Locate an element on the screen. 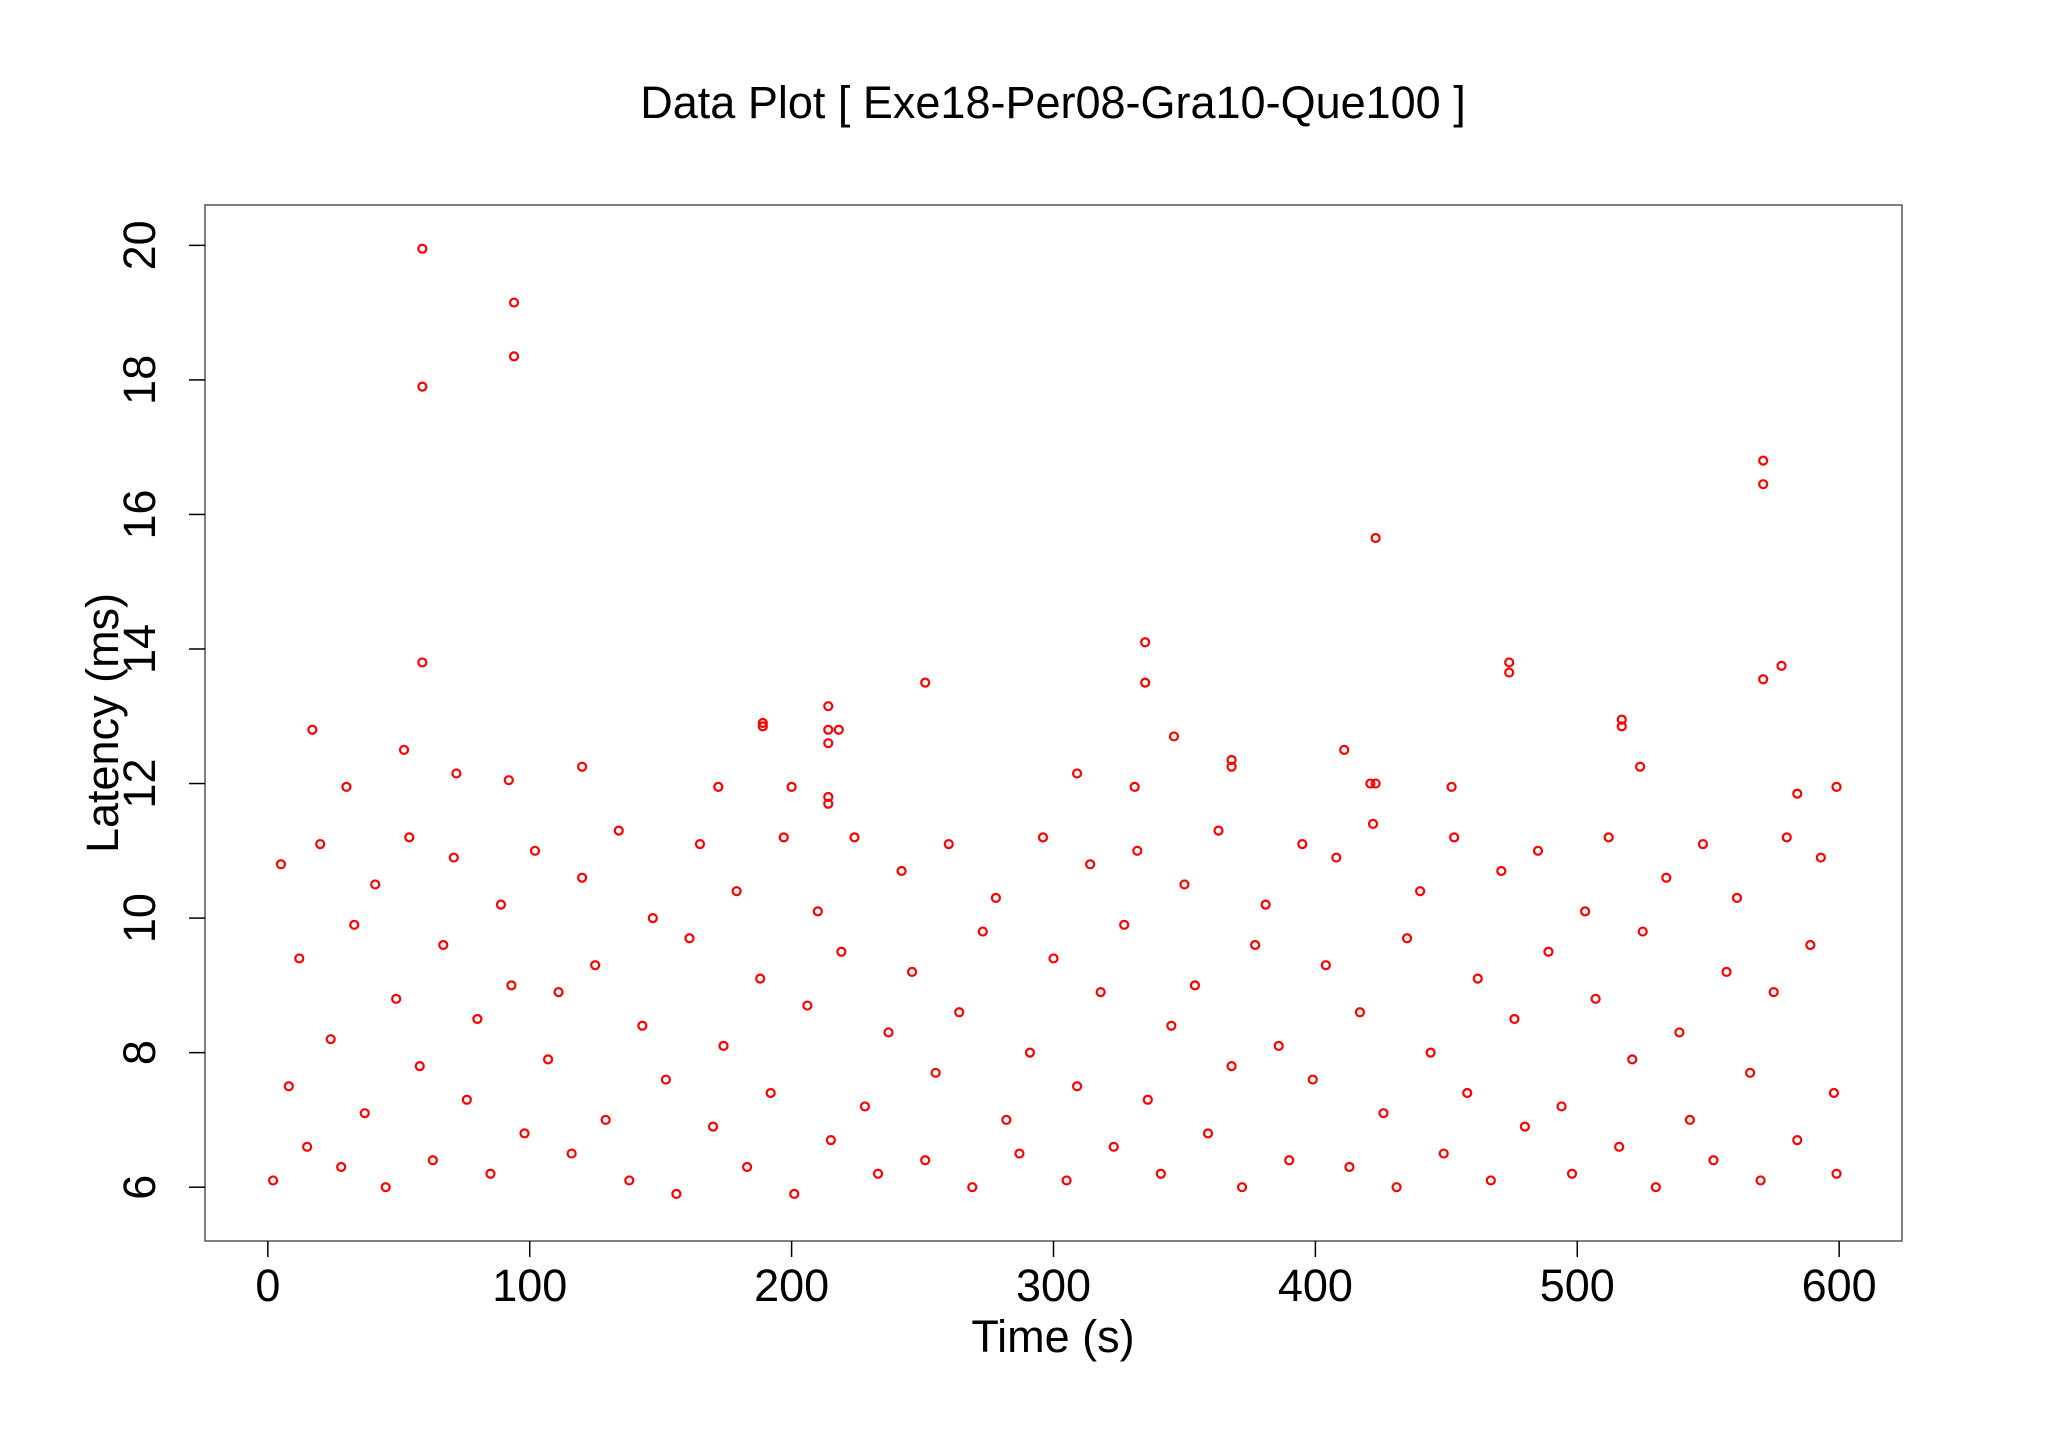 This screenshot has width=2048, height=1445. x-tick-label: 400 is located at coordinates (1315, 1285).